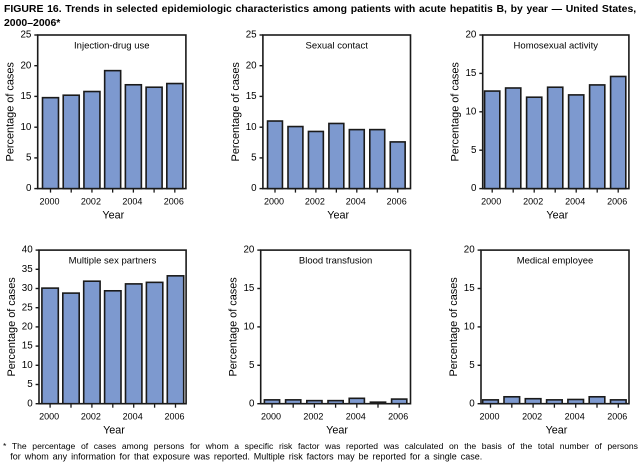 The height and width of the screenshot is (476, 641). Describe the element at coordinates (27, 288) in the screenshot. I see `svg-text: 30` at that location.